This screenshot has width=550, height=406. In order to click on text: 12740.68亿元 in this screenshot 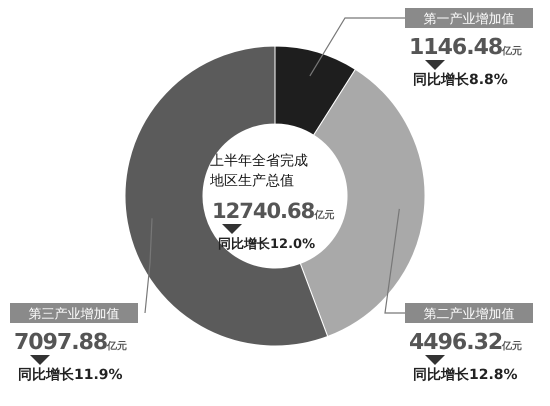, I will do `click(273, 211)`.